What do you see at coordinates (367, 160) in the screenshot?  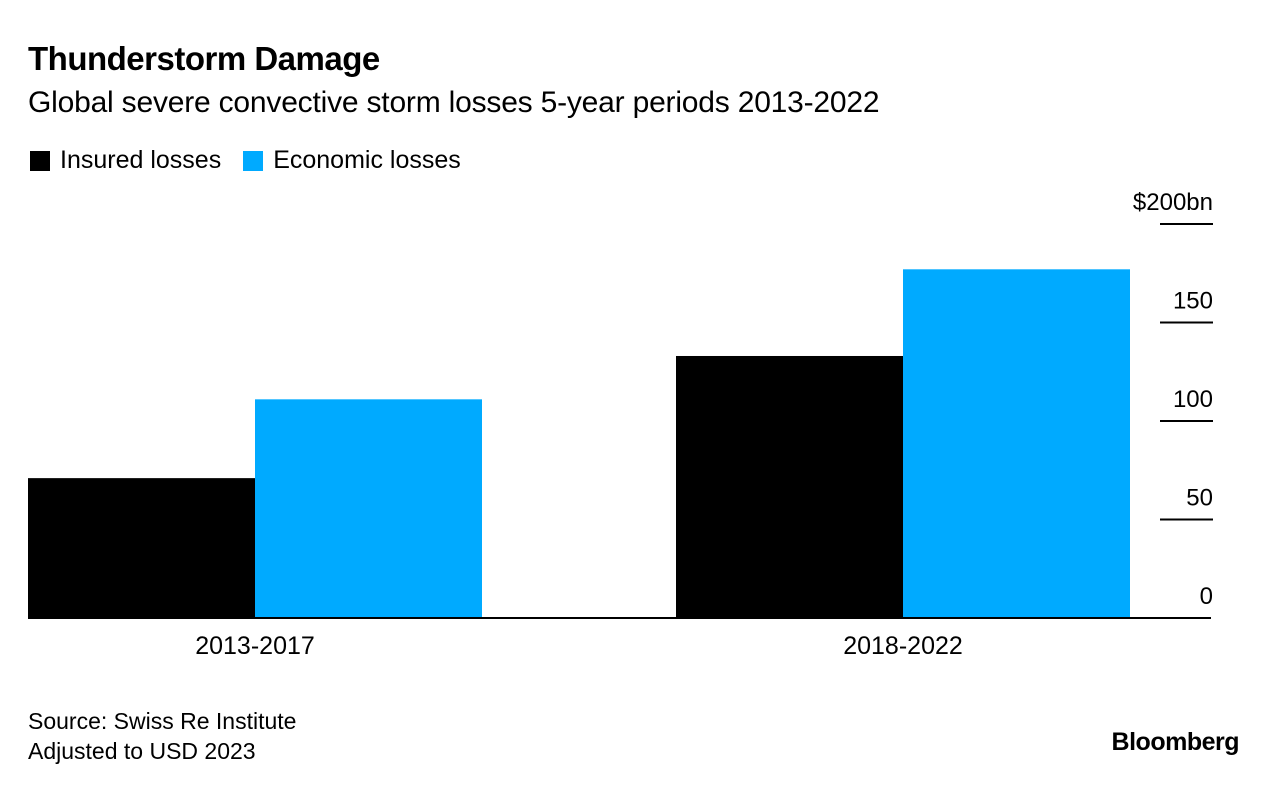 I see `legend-label-economic: Economic losses` at bounding box center [367, 160].